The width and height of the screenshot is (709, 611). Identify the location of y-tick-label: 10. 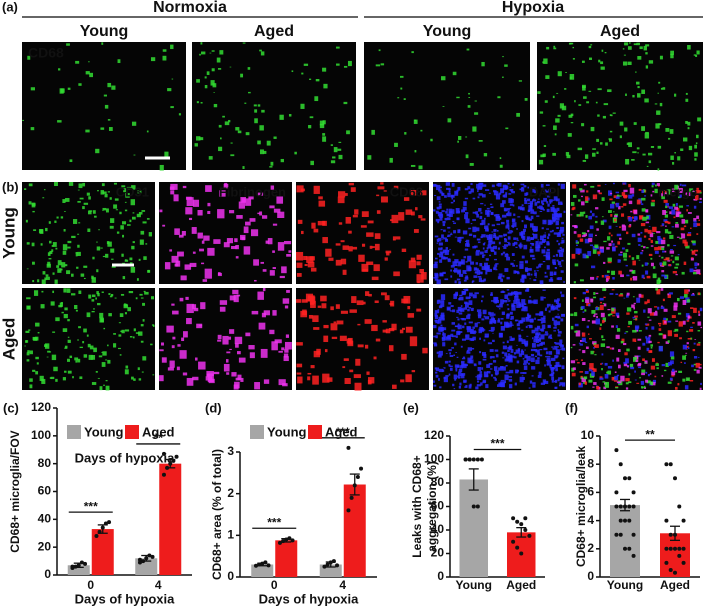
(588, 435).